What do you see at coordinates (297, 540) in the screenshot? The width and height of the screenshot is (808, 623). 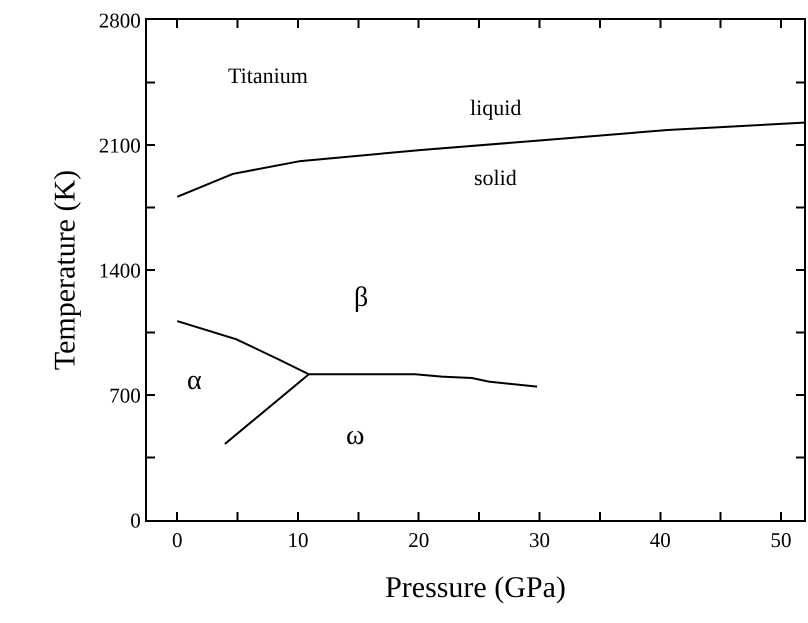 I see `x-tick-label: 10` at bounding box center [297, 540].